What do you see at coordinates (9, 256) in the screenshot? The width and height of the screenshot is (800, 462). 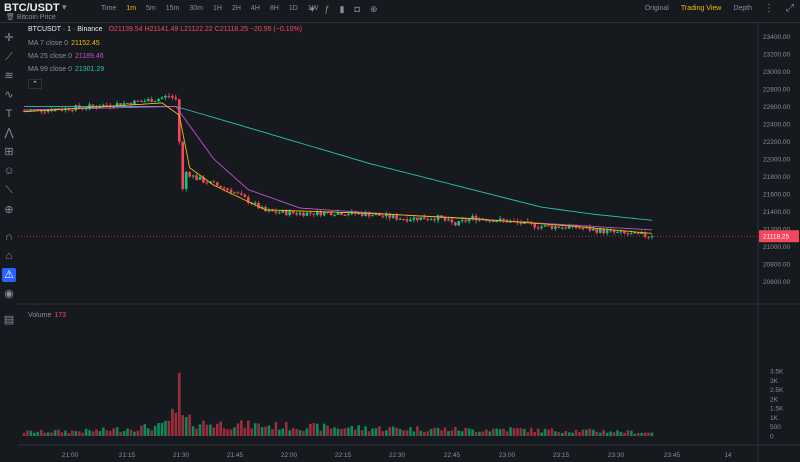 I see `lock-icon: ⌂` at bounding box center [9, 256].